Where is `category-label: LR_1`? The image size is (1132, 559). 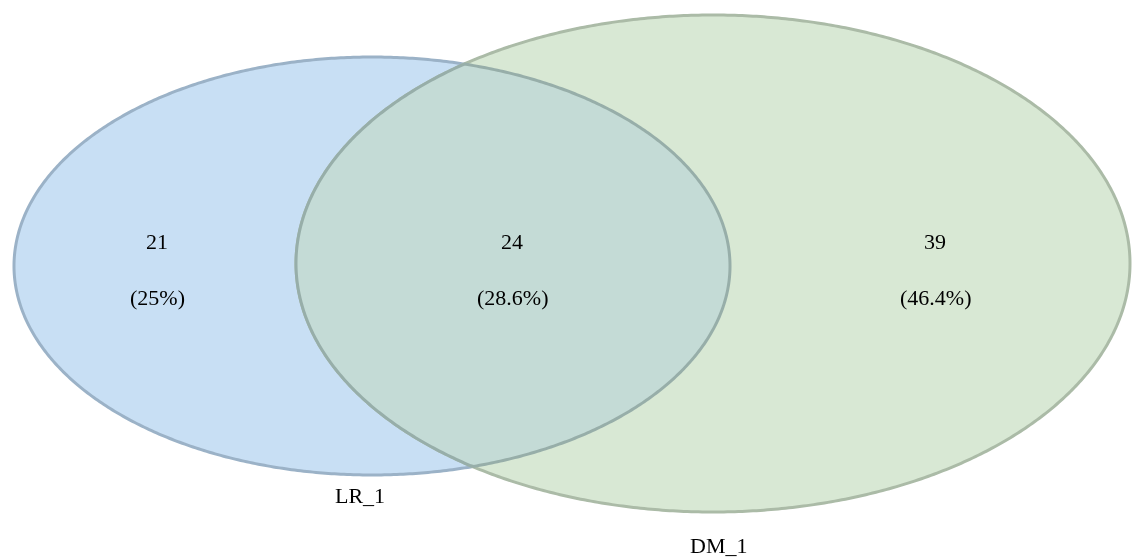
category-label: LR_1 is located at coordinates (360, 495).